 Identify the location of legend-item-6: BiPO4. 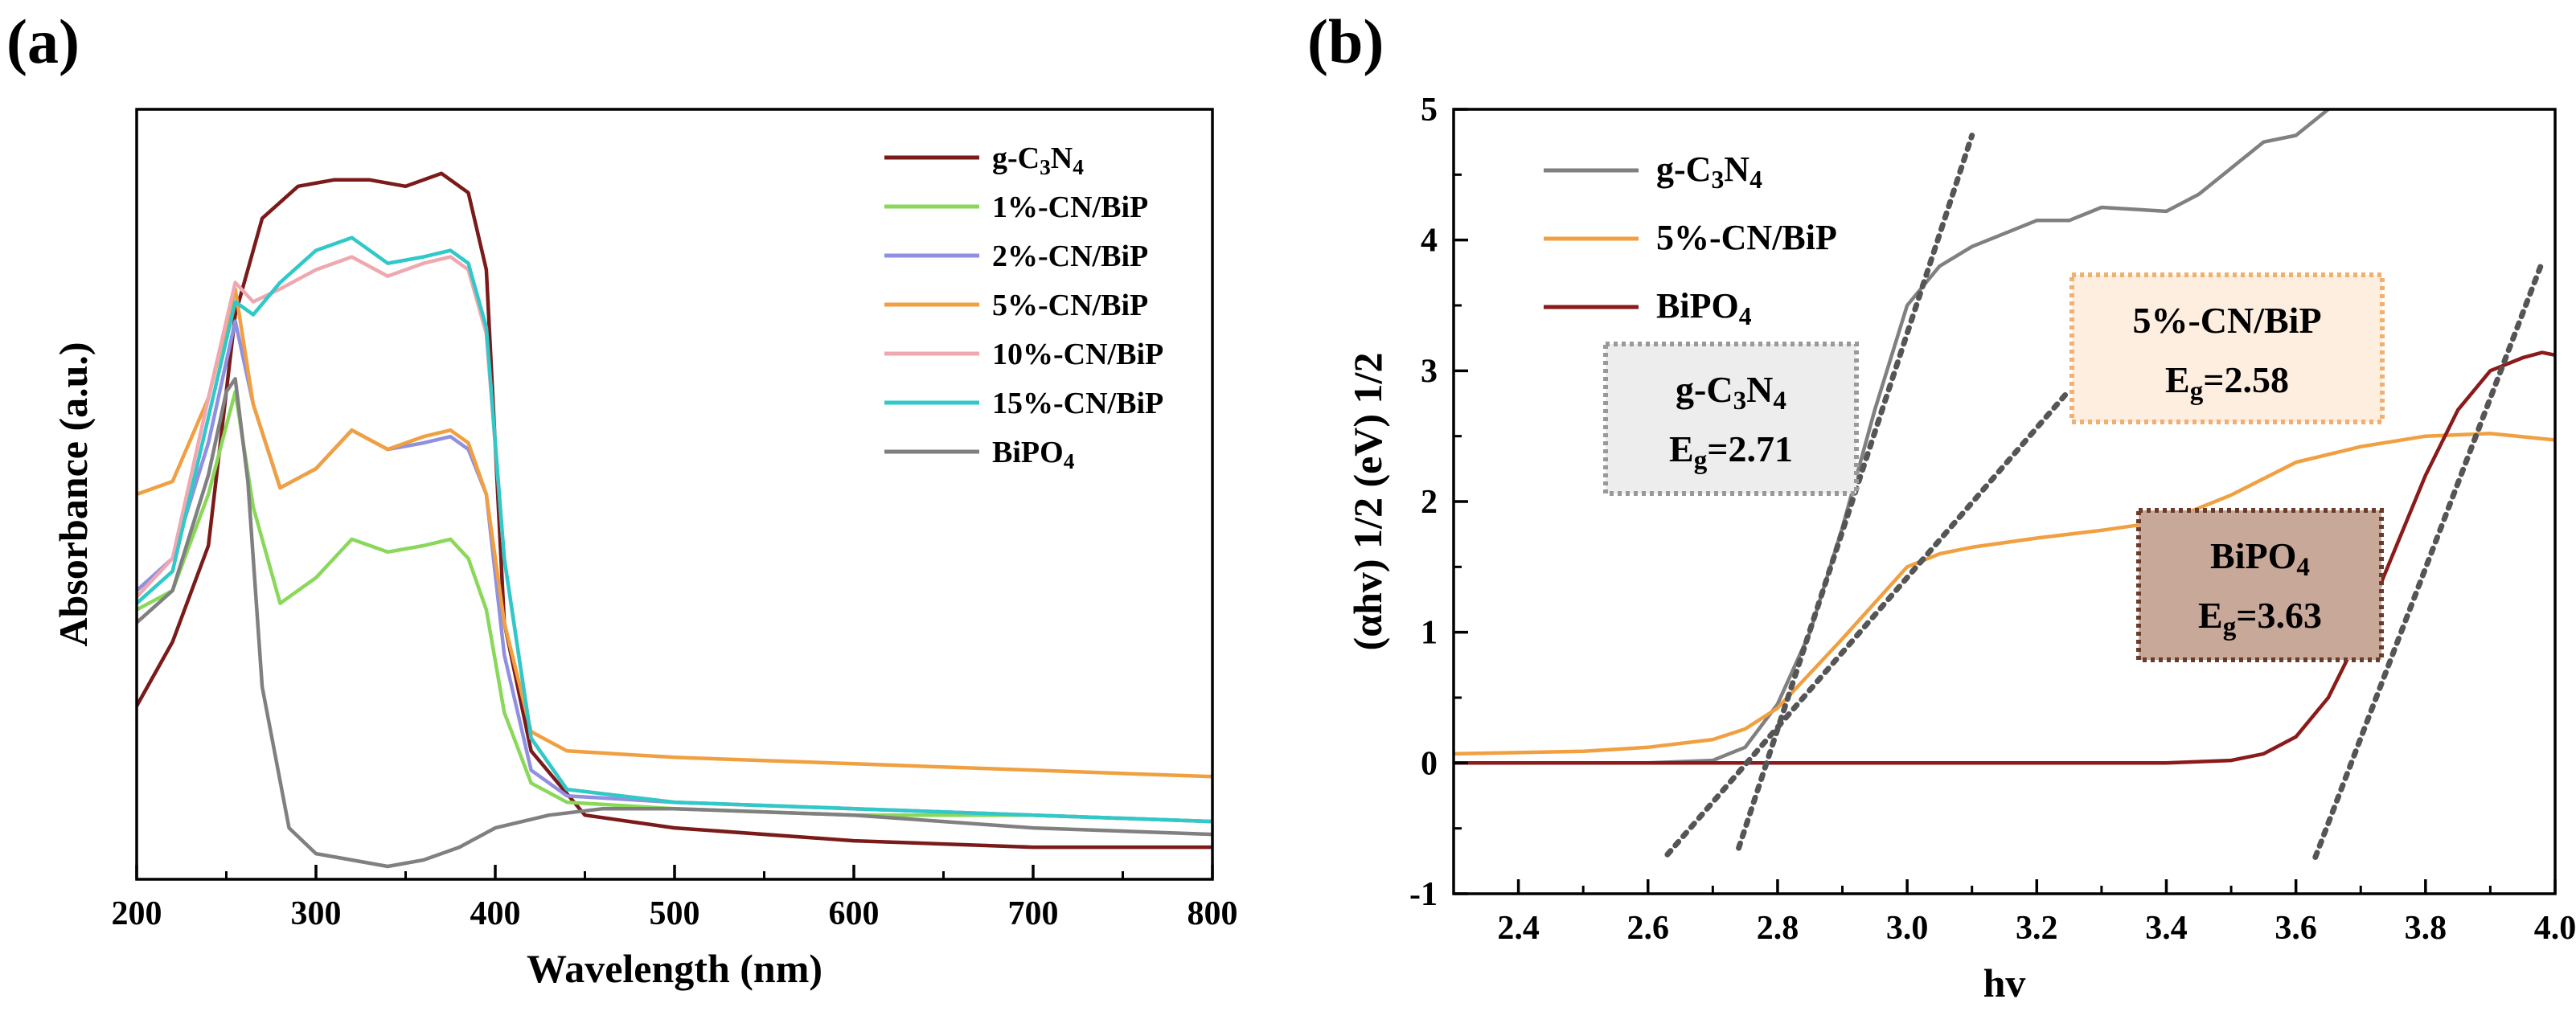
(1033, 454).